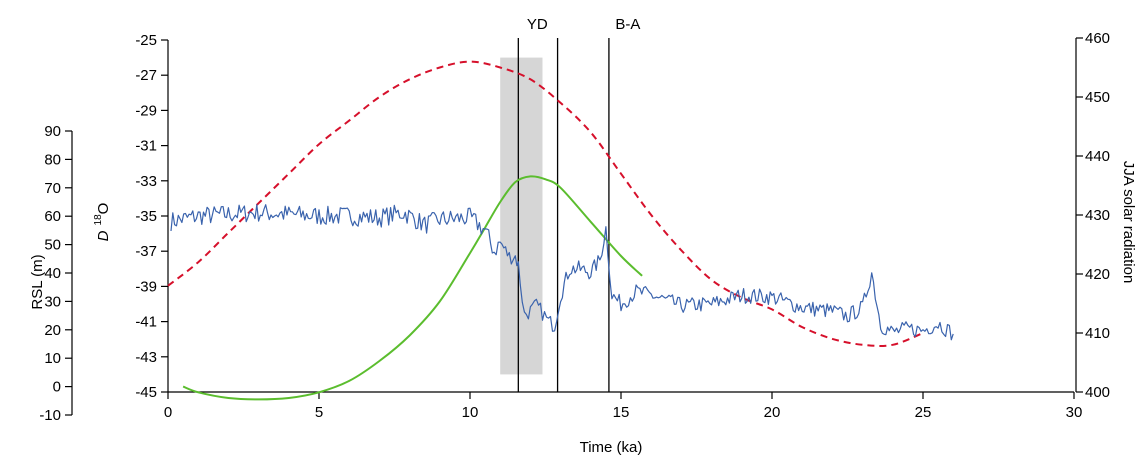 This screenshot has height=458, width=1146. I want to click on x-tick-label: 30, so click(1074, 412).